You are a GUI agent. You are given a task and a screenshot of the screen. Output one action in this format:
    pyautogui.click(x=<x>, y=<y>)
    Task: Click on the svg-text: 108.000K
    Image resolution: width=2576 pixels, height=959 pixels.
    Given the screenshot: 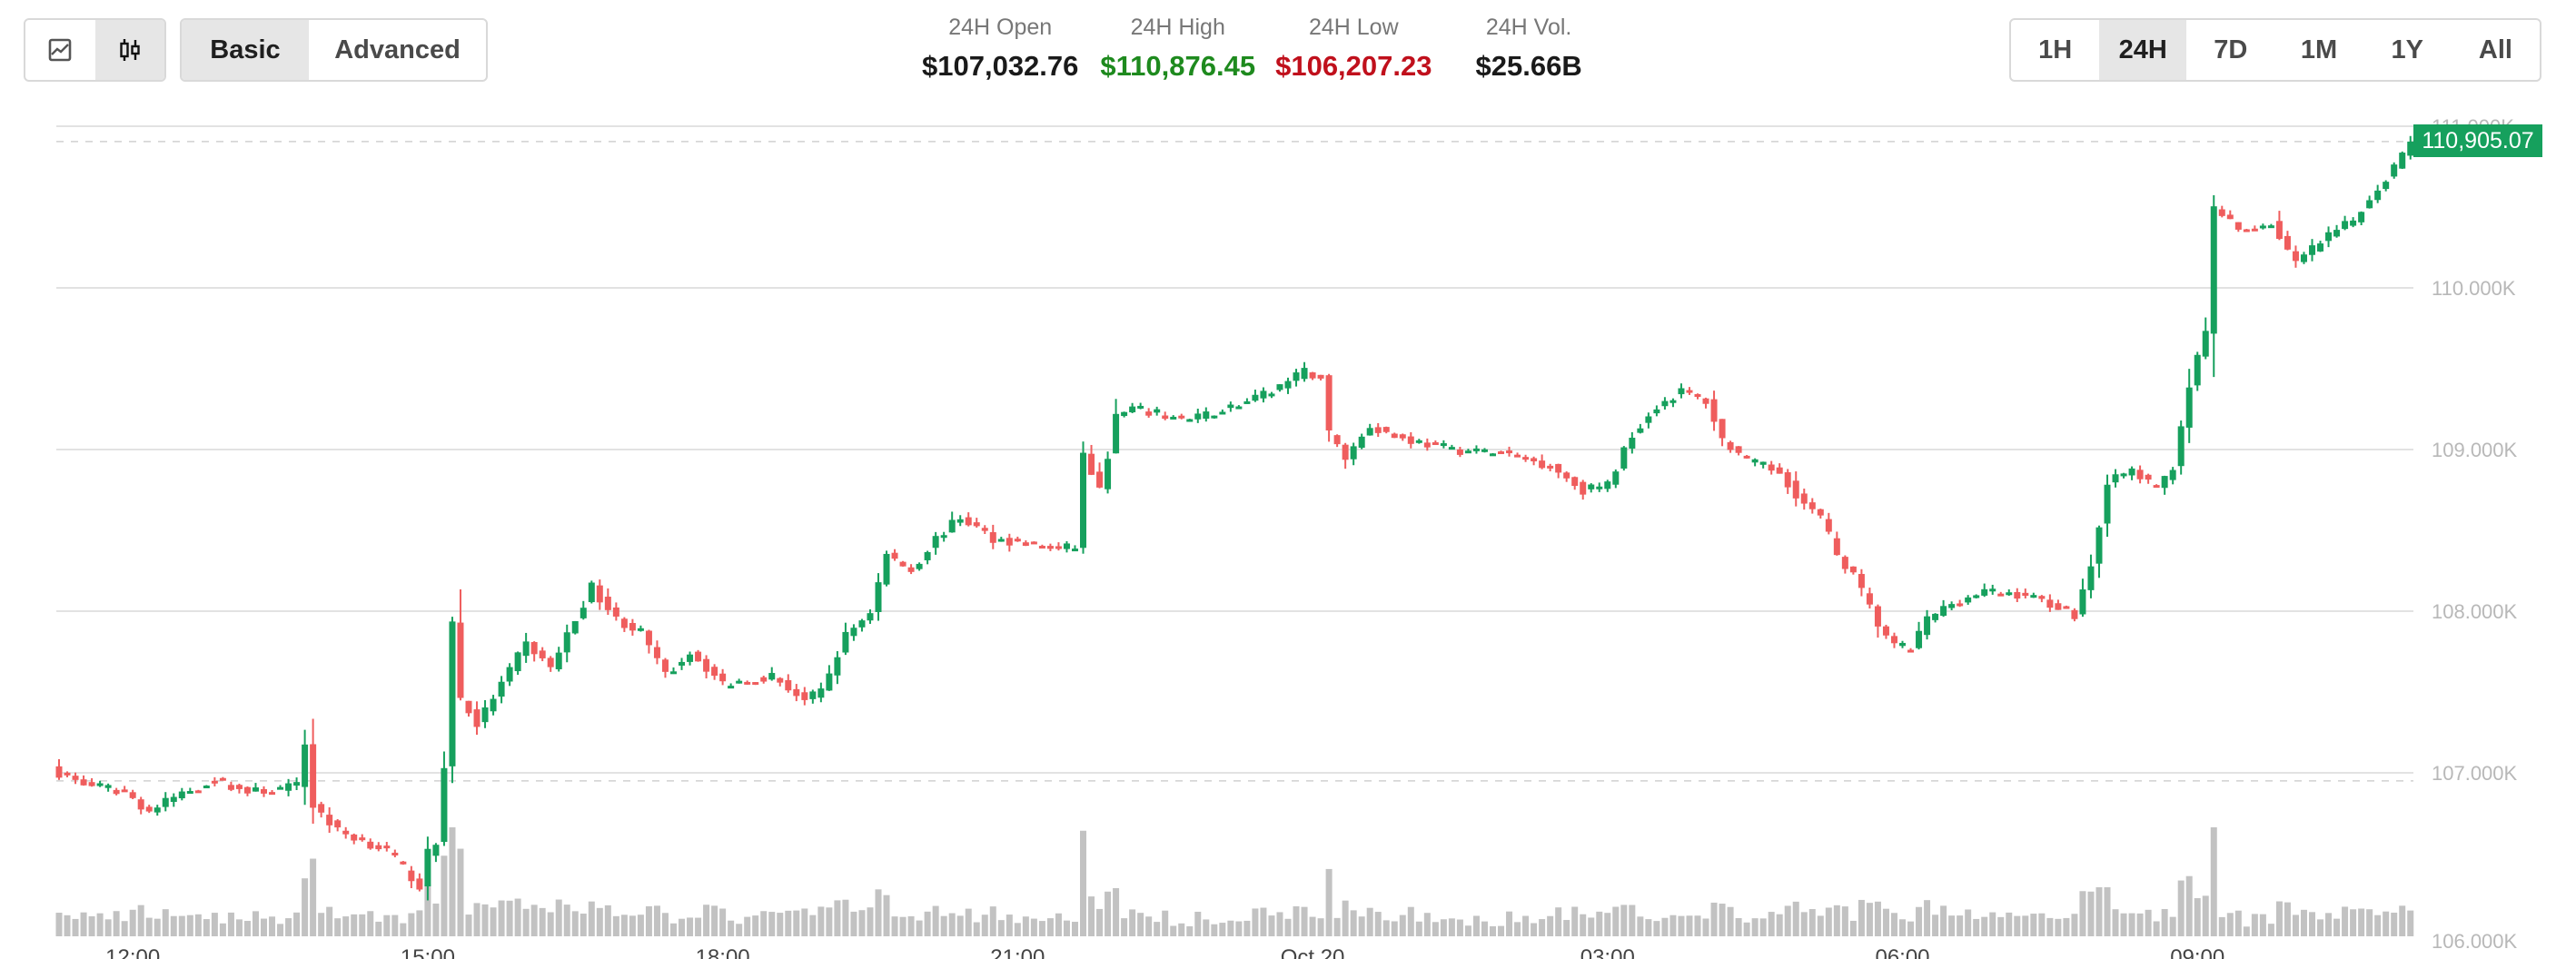 What is the action you would take?
    pyautogui.click(x=2475, y=611)
    